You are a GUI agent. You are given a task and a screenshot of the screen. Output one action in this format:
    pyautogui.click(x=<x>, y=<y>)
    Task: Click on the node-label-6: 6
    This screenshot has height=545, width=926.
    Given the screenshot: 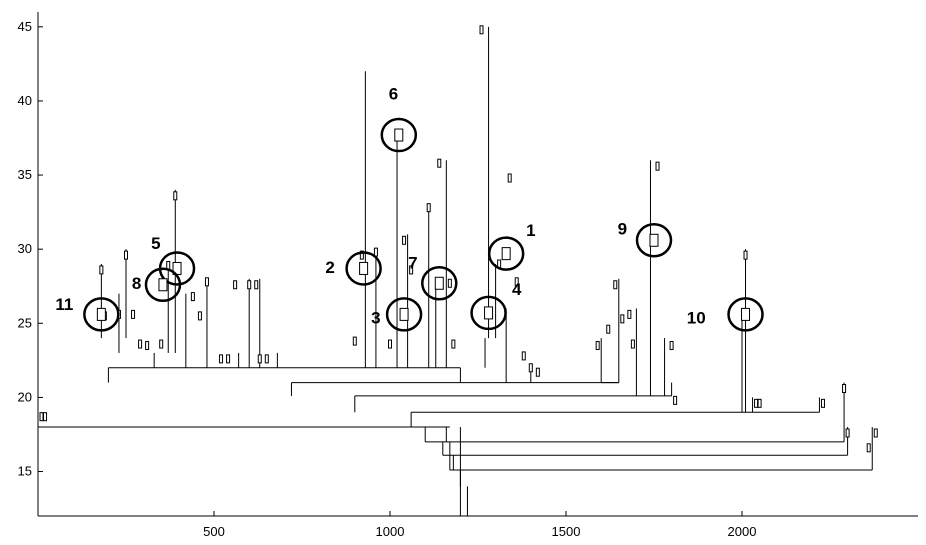 What is the action you would take?
    pyautogui.click(x=393, y=93)
    